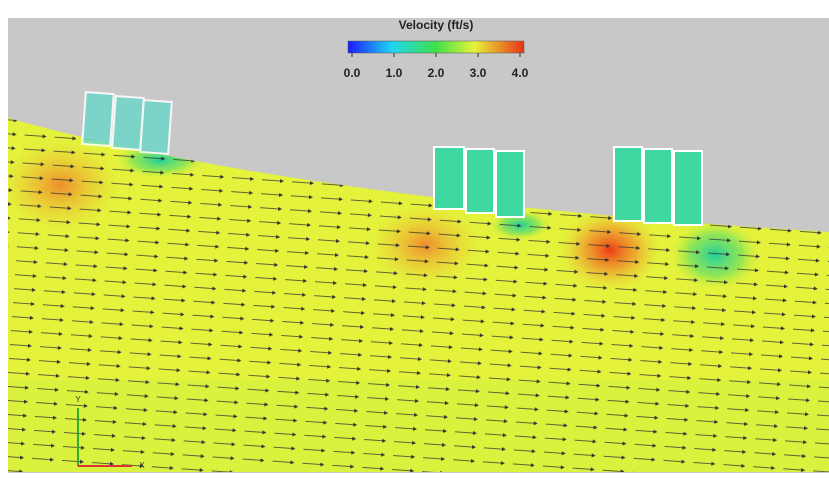  Describe the element at coordinates (78, 399) in the screenshot. I see `y-axis-label: Y` at that location.